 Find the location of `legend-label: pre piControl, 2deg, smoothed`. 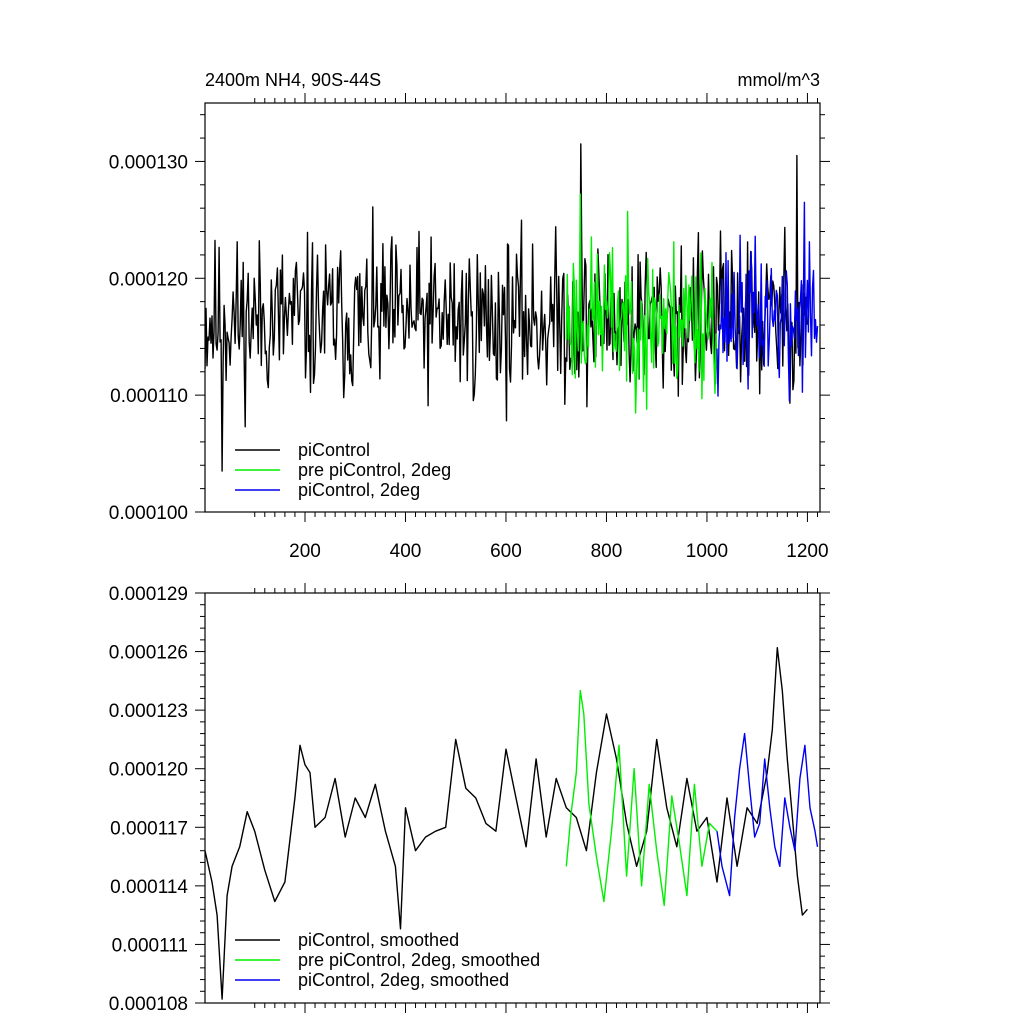

legend-label: pre piControl, 2deg, smoothed is located at coordinates (419, 960).